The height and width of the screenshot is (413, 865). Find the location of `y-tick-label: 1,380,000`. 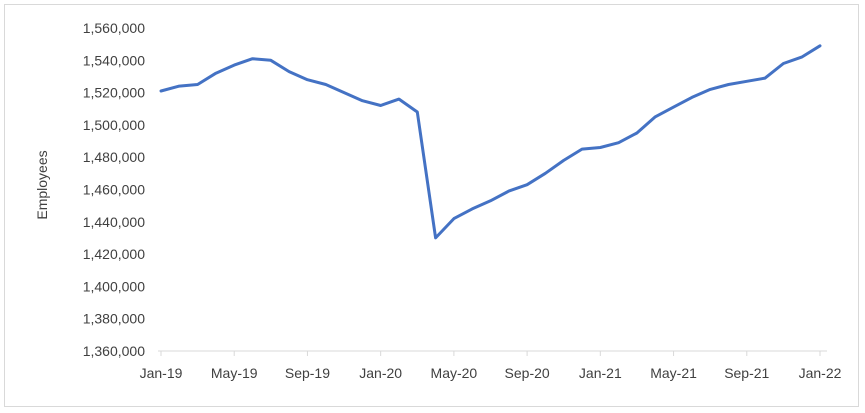

y-tick-label: 1,380,000 is located at coordinates (114, 319).